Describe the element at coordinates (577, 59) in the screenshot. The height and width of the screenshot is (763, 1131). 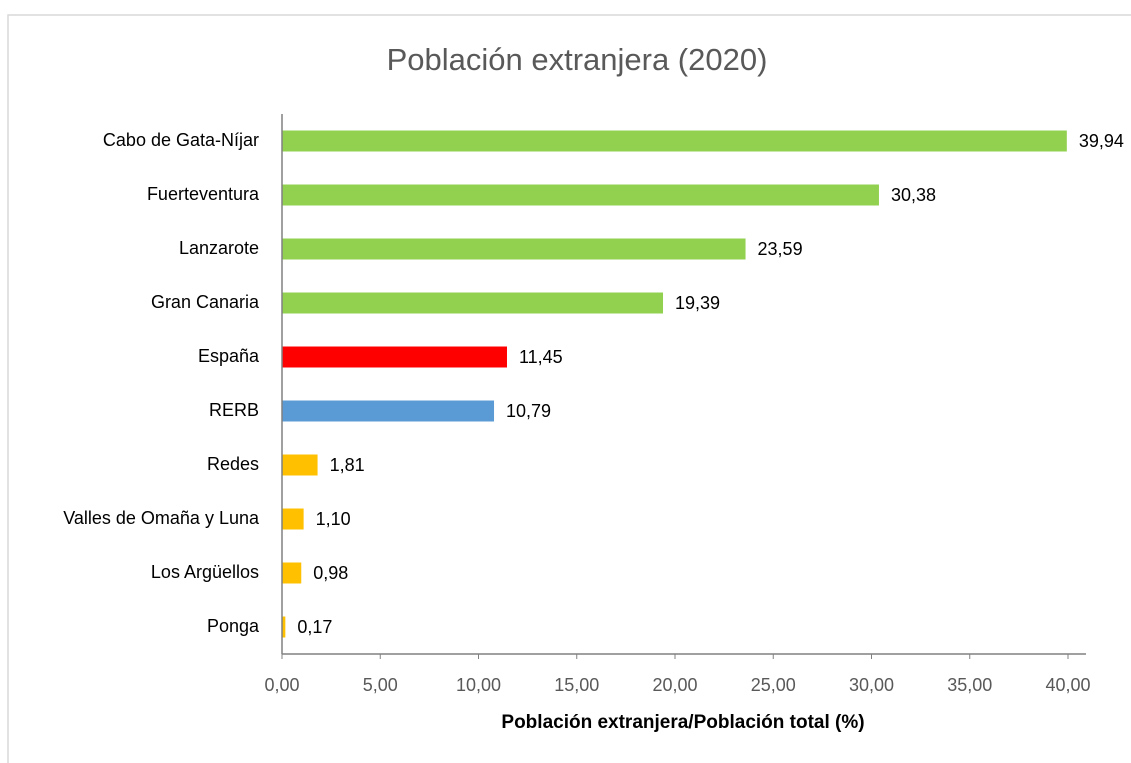
I see `chart-title: Población extranjera (2020)` at that location.